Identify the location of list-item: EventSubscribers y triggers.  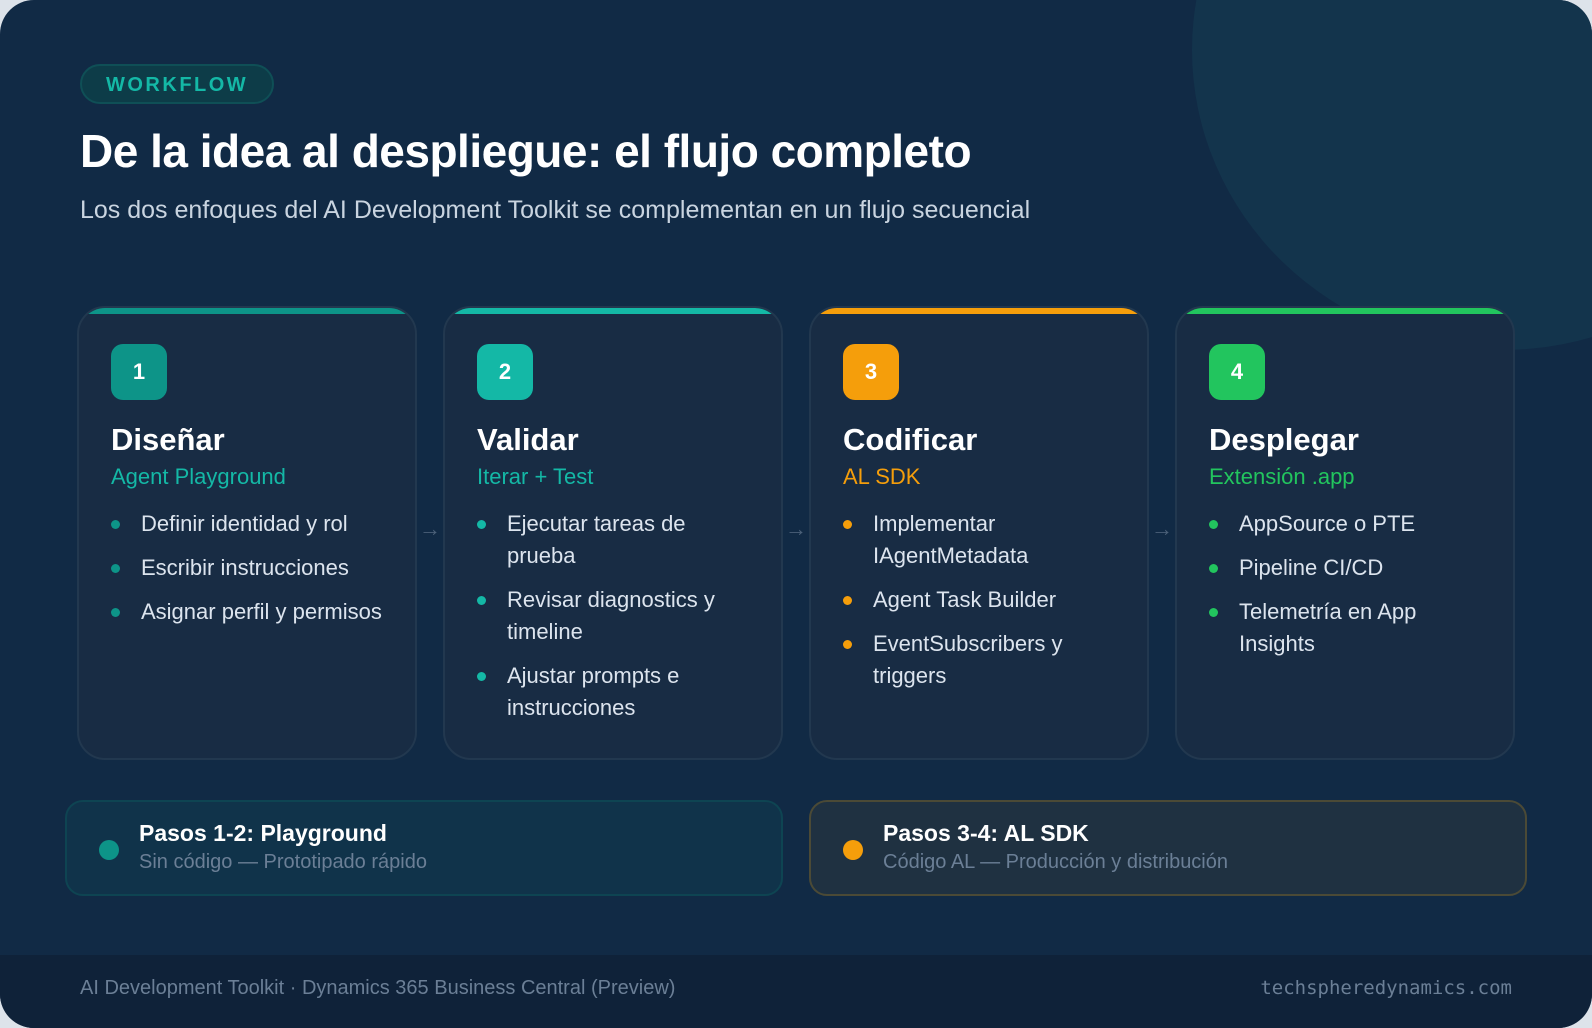
(980, 660).